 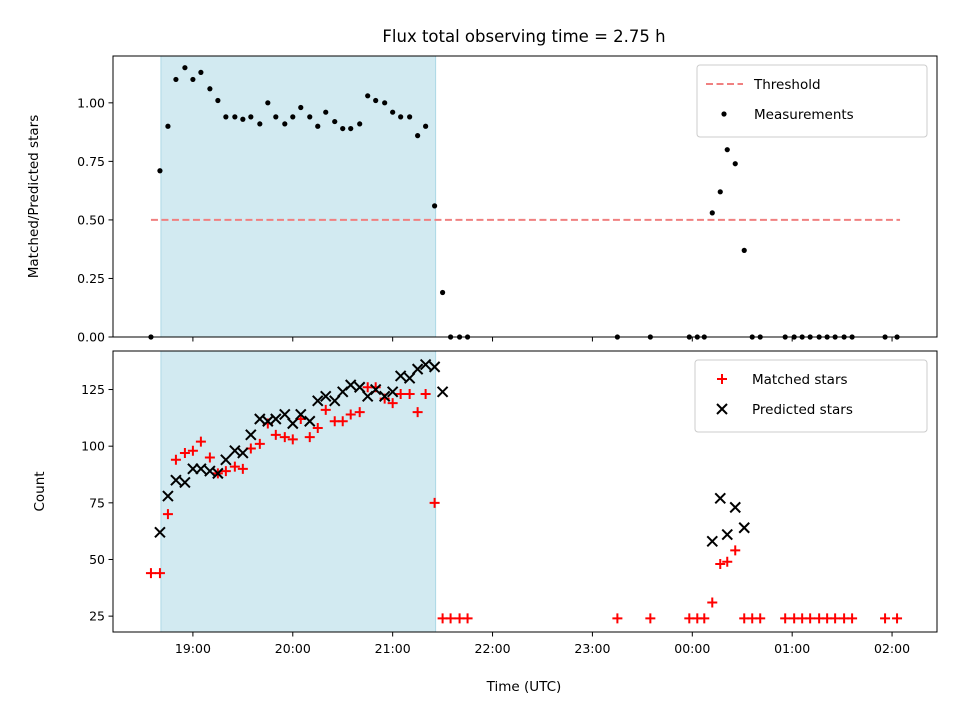 What do you see at coordinates (811, 396) in the screenshot?
I see `legend: Matched stars Predicted stars` at bounding box center [811, 396].